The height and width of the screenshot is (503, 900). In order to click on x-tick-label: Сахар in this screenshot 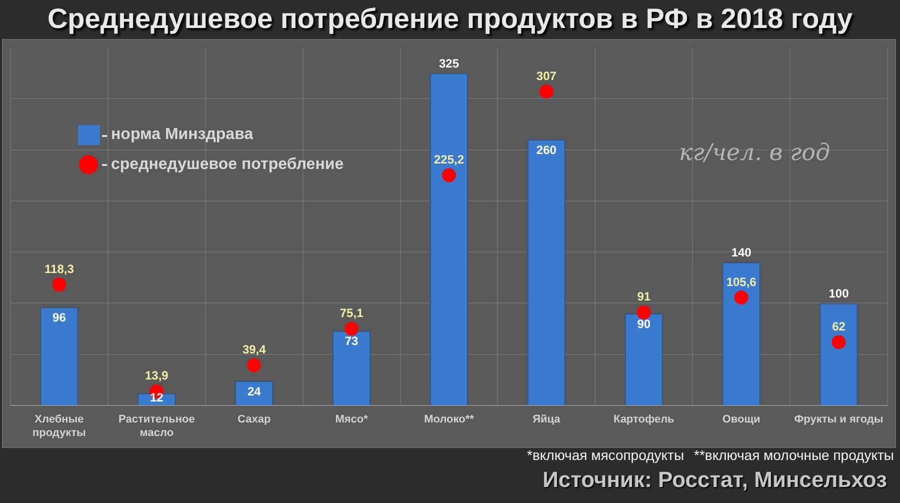, I will do `click(254, 419)`.